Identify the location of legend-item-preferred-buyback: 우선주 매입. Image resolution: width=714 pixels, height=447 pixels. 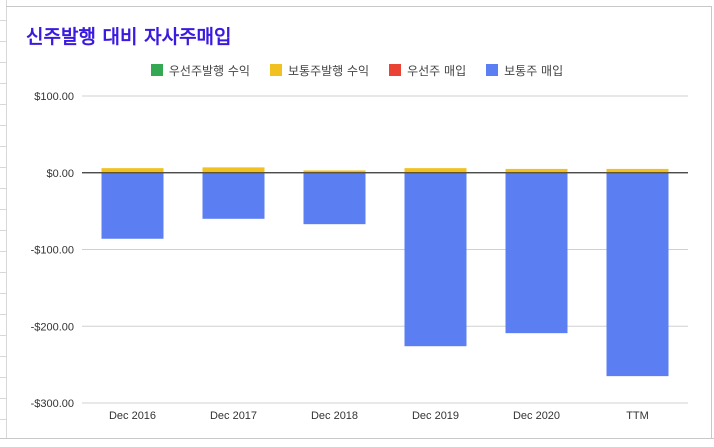
(427, 70).